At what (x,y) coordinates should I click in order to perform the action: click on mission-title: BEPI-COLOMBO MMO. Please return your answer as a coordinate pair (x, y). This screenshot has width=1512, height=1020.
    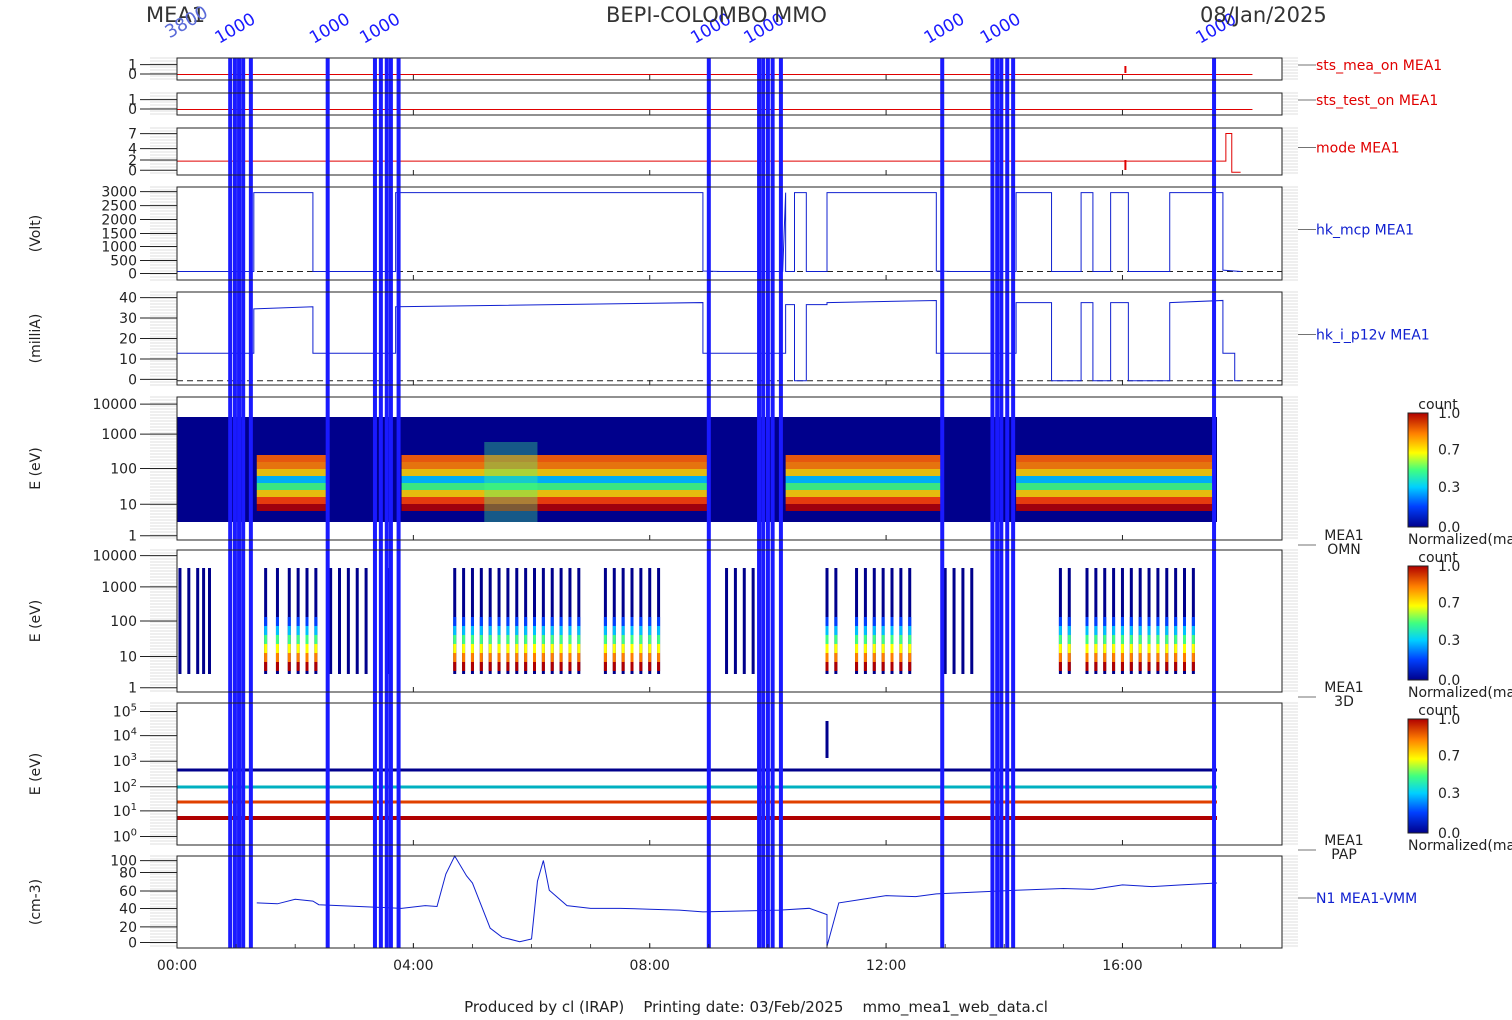
    Looking at the image, I should click on (716, 15).